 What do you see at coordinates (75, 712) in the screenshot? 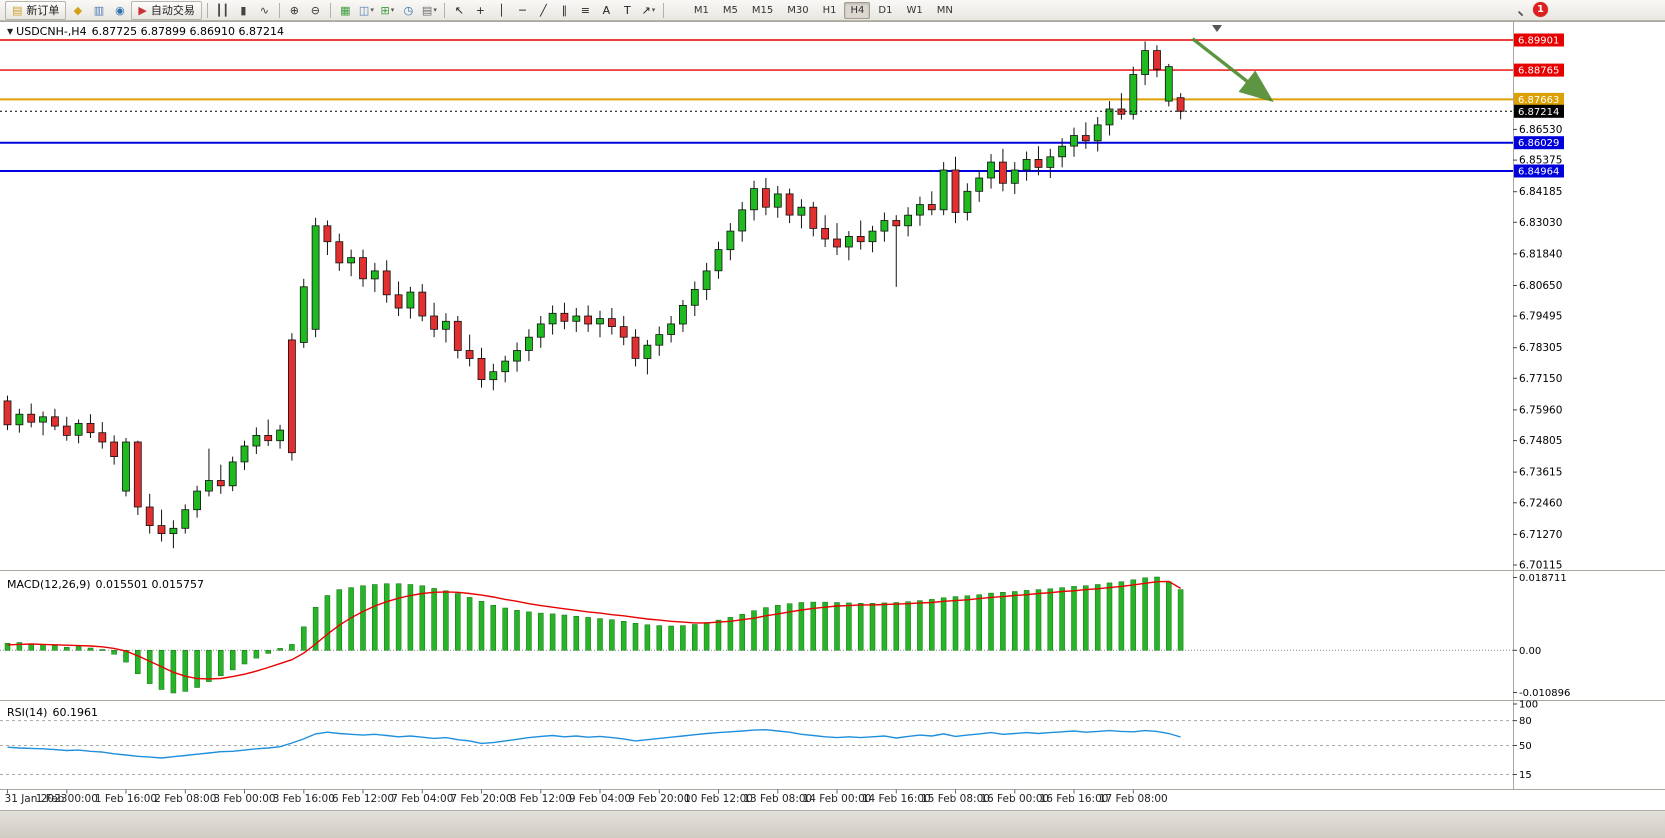
I see `rsi-value: 60.1961` at bounding box center [75, 712].